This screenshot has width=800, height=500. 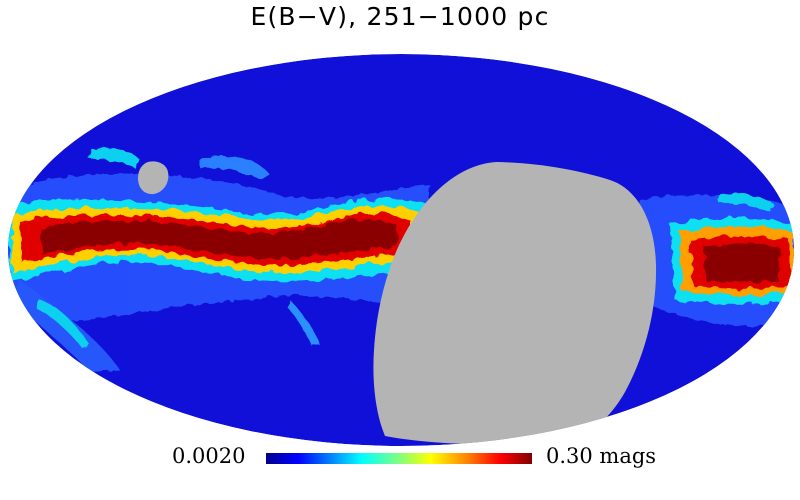 What do you see at coordinates (400, 16) in the screenshot?
I see `map-title: E(B−V), 251−1000 pc` at bounding box center [400, 16].